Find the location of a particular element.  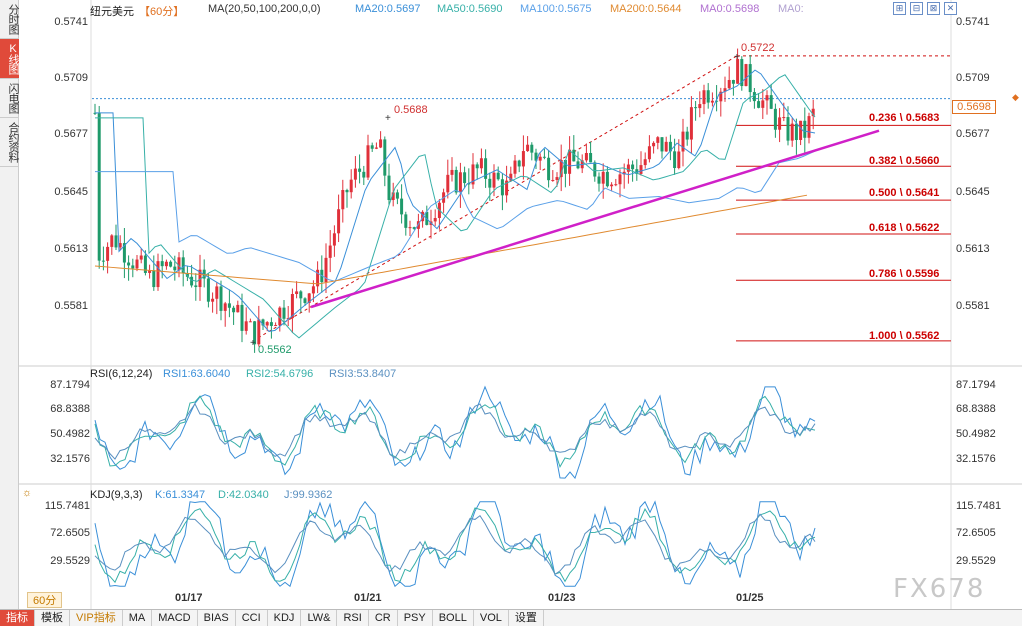

period-label: 【60分】 is located at coordinates (162, 12).